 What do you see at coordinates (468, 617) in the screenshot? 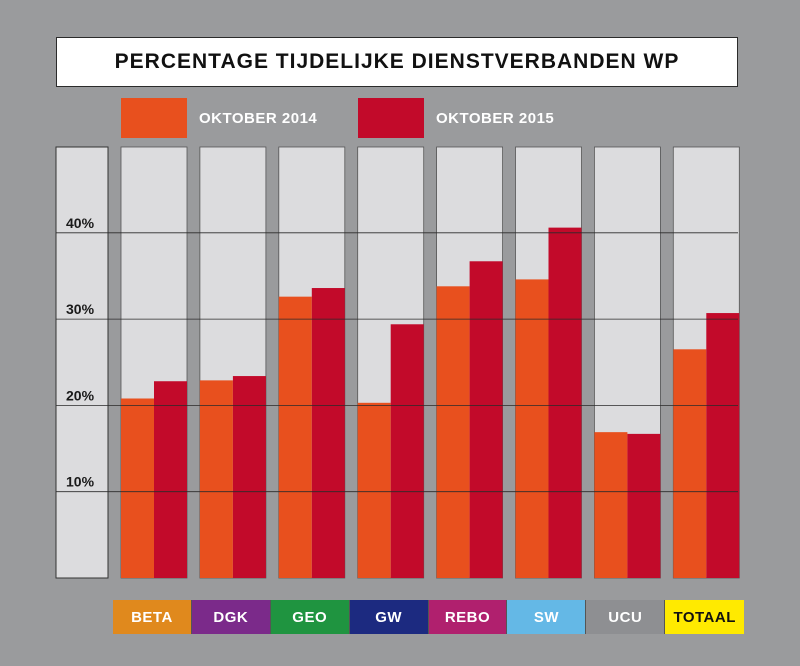
I see `category-label-rebo: REBO` at bounding box center [468, 617].